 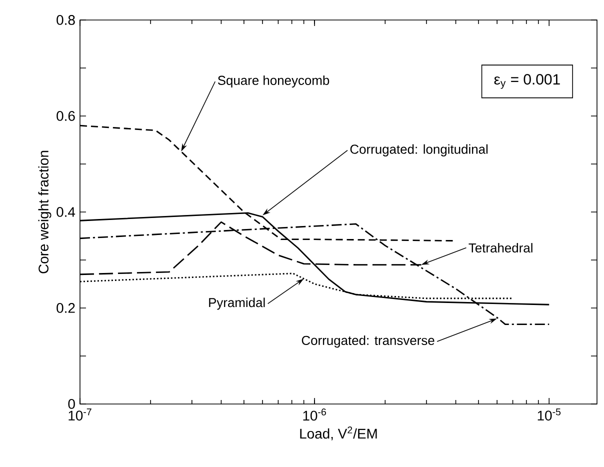 What do you see at coordinates (368, 342) in the screenshot?
I see `annotation: Corrugated: transverse` at bounding box center [368, 342].